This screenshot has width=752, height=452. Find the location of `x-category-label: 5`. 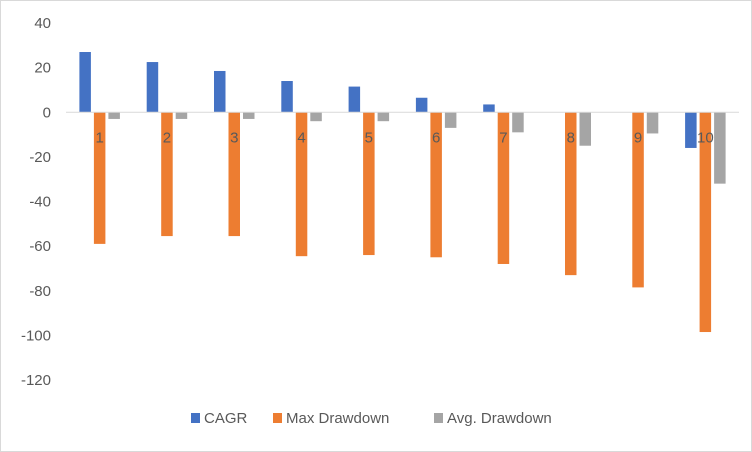

x-category-label: 5 is located at coordinates (369, 137).